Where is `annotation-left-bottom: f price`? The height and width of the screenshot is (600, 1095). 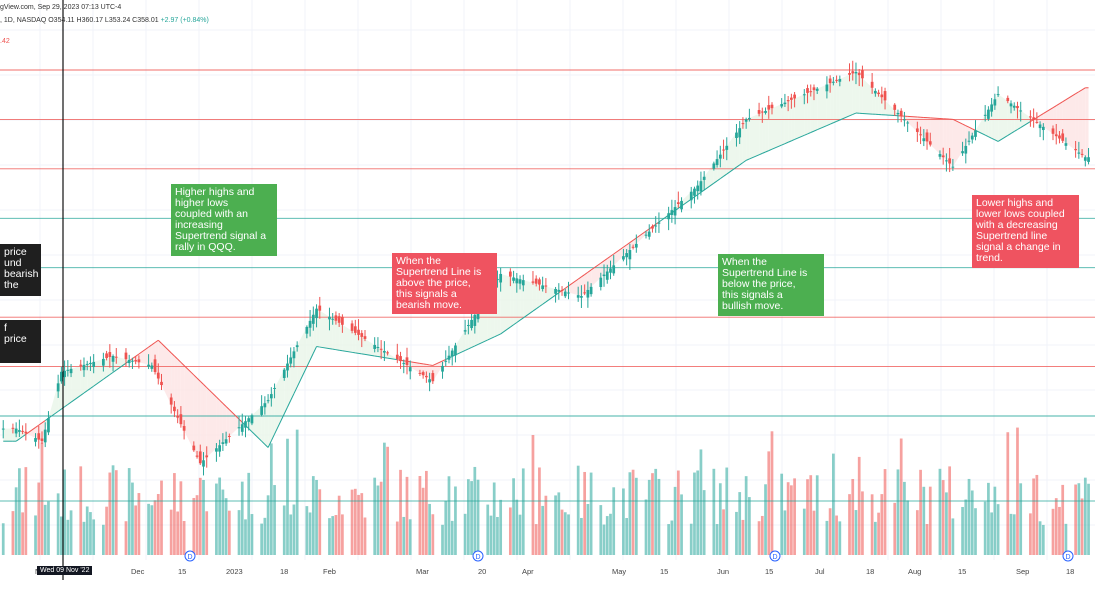
annotation-left-bottom: f price is located at coordinates (20, 341).